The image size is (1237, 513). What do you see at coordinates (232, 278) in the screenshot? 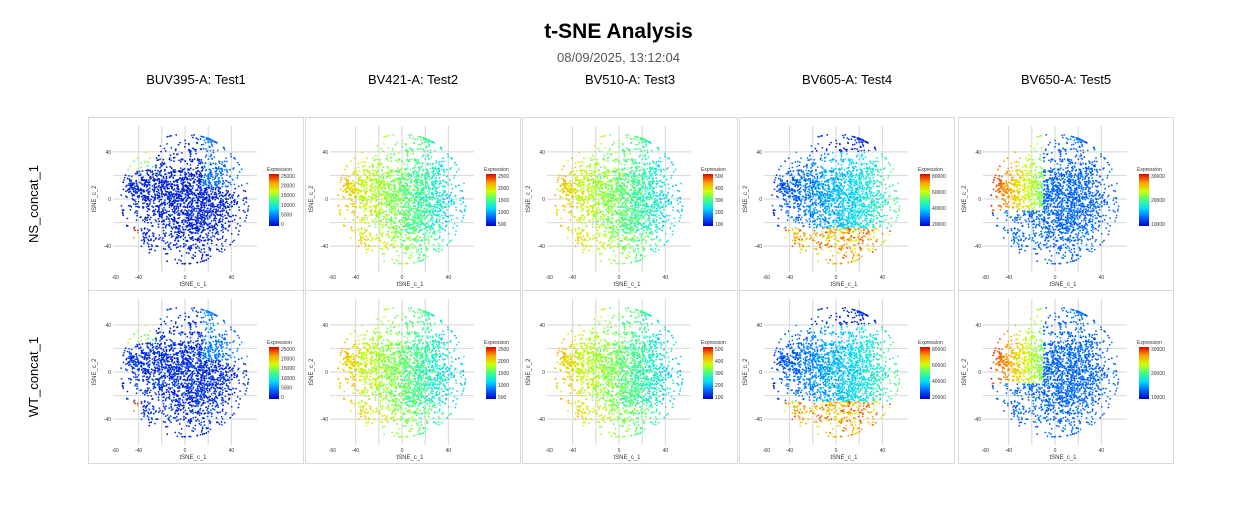
I see `x-tick-label: 40` at bounding box center [232, 278].